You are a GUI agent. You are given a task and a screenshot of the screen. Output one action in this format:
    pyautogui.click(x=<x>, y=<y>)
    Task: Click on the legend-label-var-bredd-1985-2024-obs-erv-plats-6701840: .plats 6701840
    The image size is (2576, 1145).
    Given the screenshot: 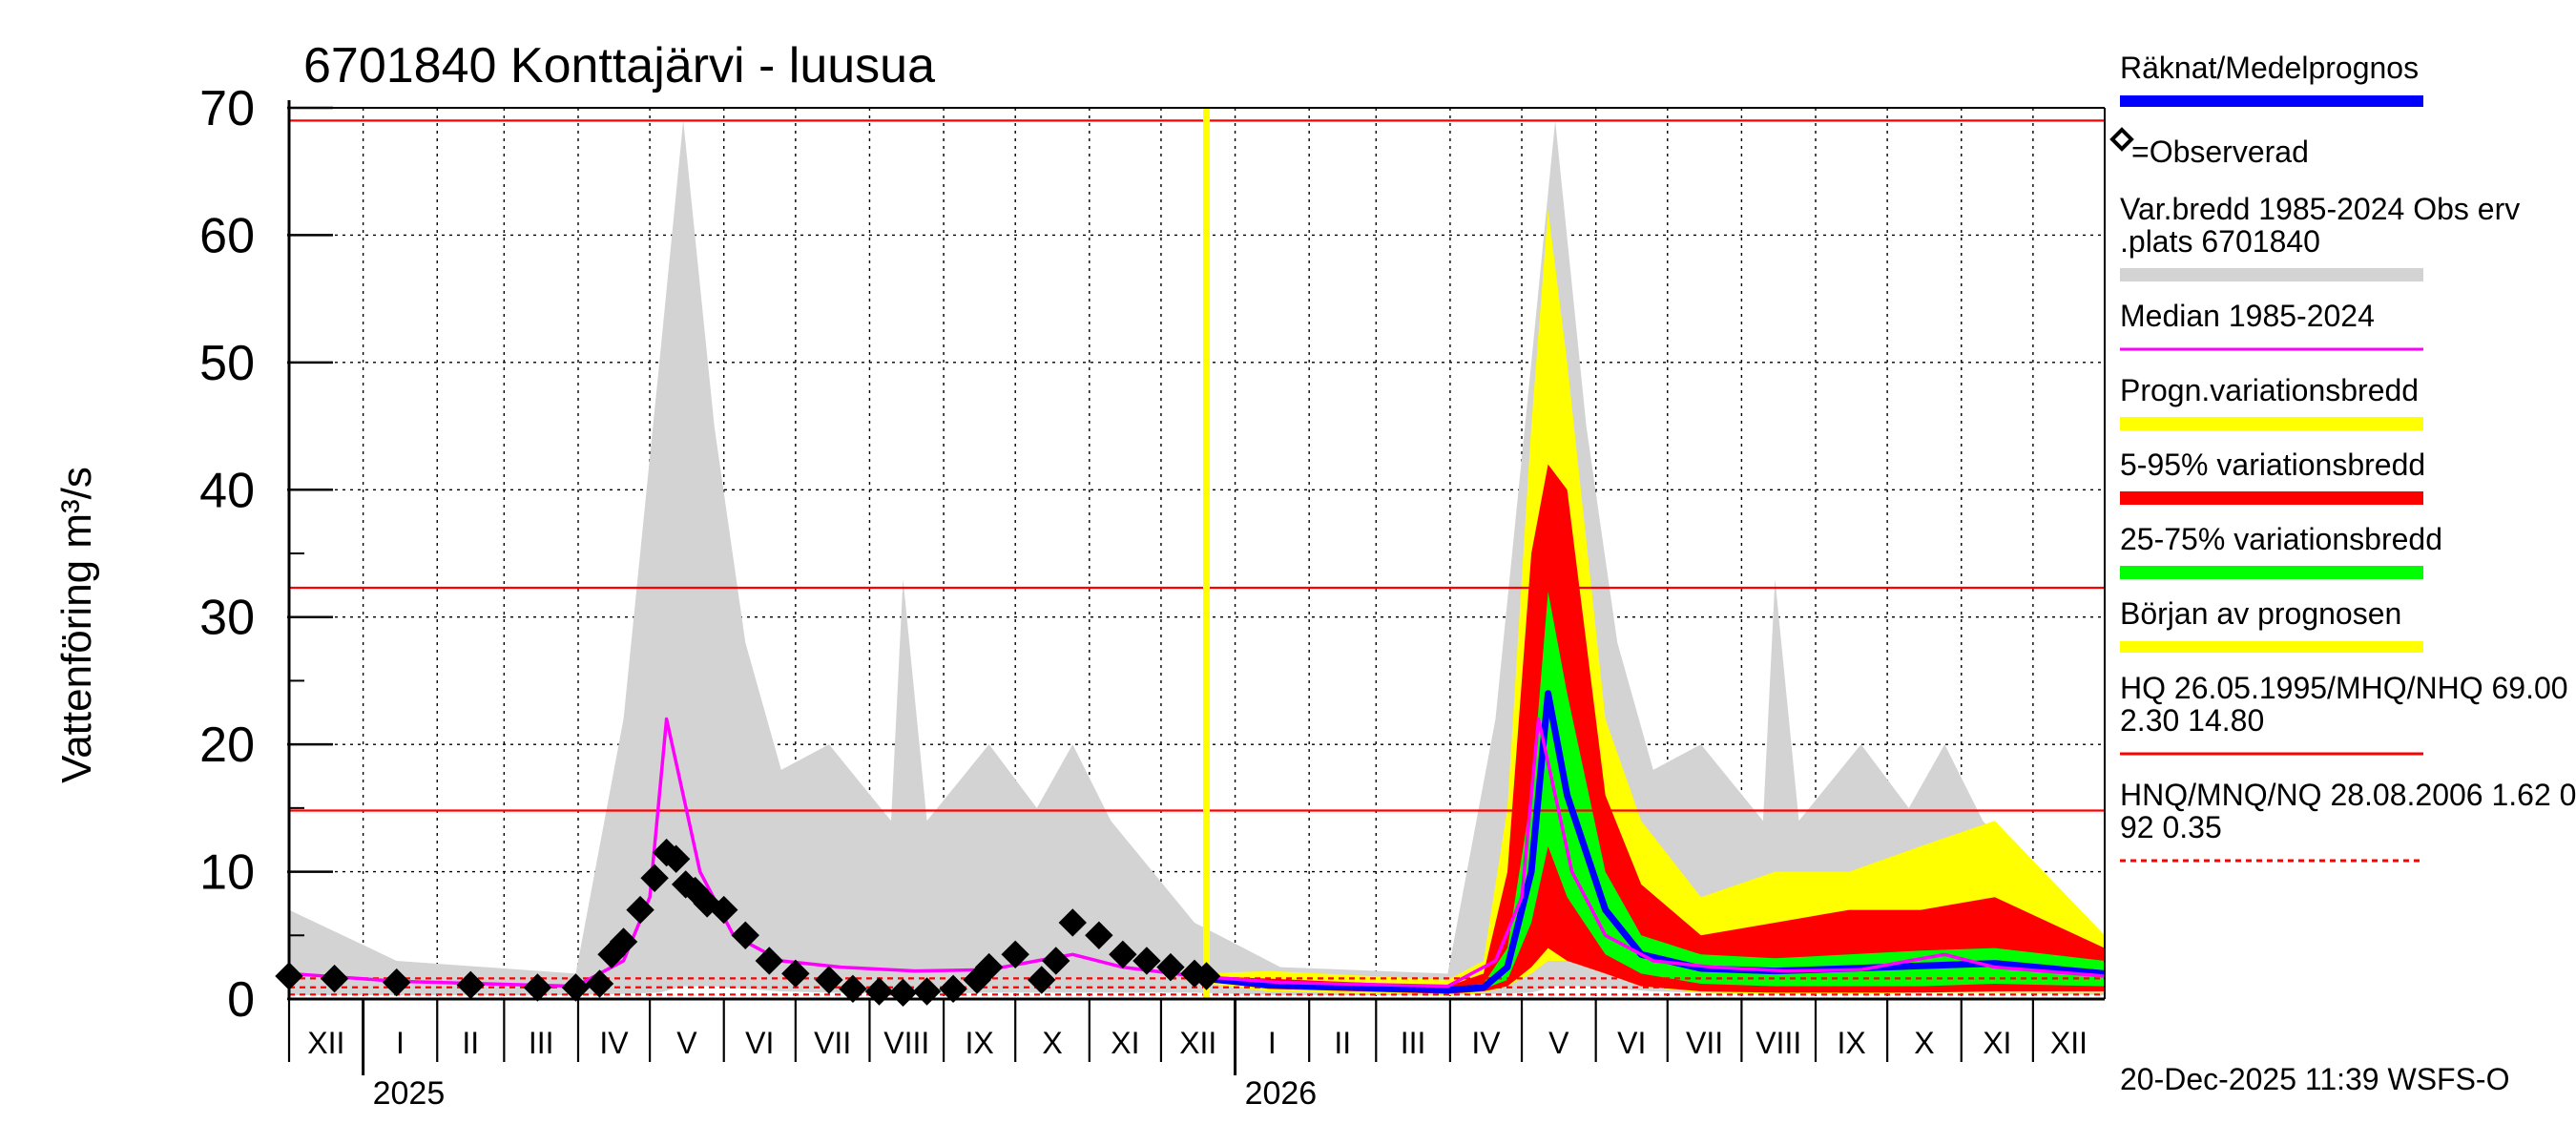 What is the action you would take?
    pyautogui.click(x=2220, y=241)
    